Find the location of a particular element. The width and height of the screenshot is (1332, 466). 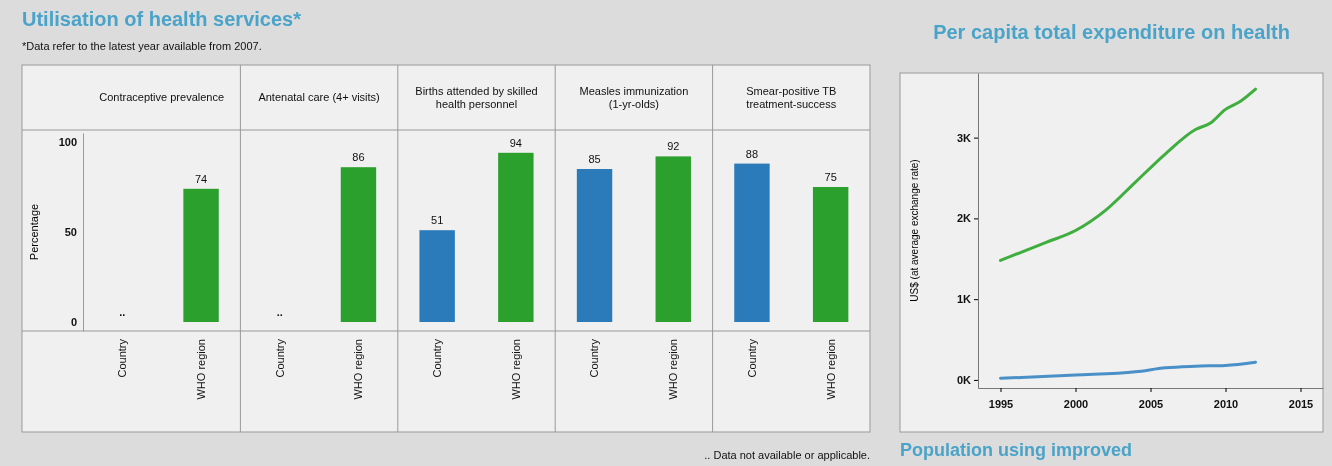

data-label: 94 is located at coordinates (515, 142).